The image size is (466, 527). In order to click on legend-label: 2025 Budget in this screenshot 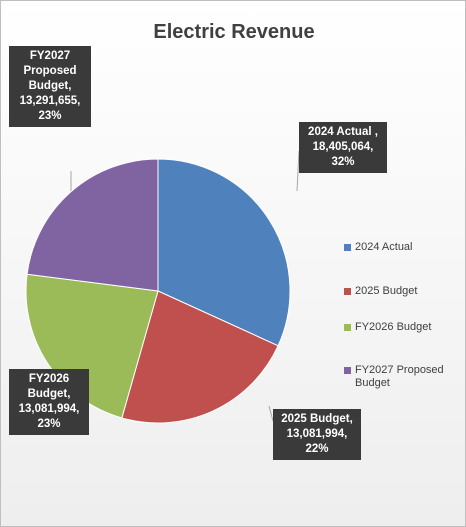, I will do `click(386, 291)`.